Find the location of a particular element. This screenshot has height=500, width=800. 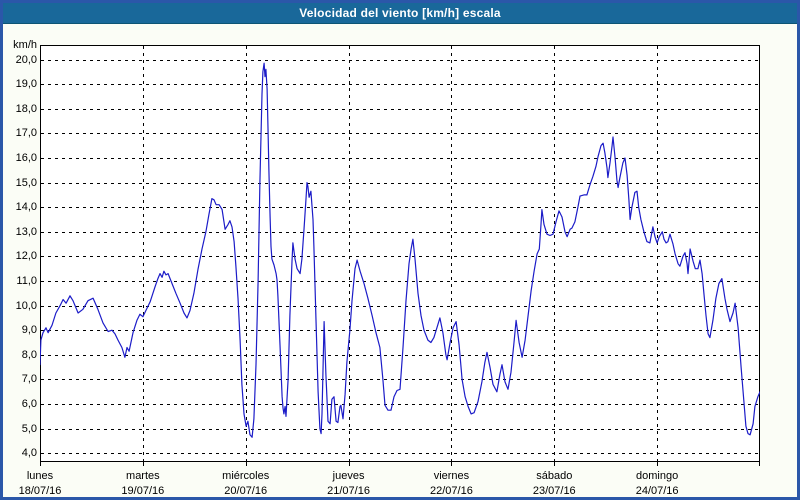

y-tick-label: 17,0 is located at coordinates (26, 133).